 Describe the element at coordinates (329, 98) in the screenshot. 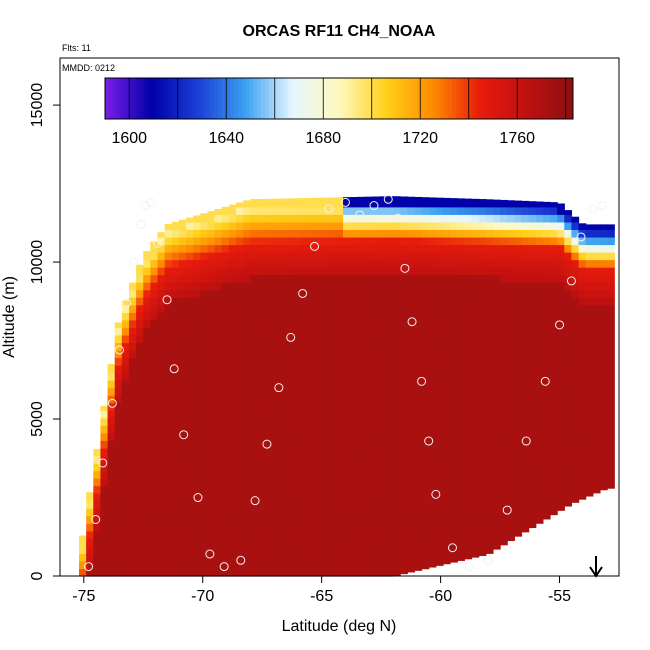

I see `colorbar-swatch` at that location.